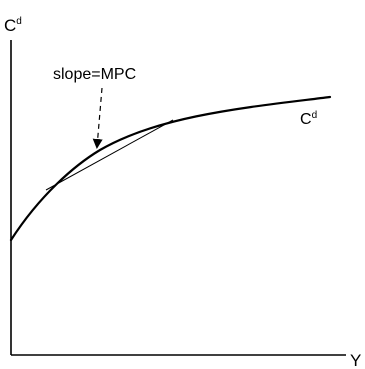 This screenshot has width=365, height=369. I want to click on x-axis-label: Y, so click(355, 360).